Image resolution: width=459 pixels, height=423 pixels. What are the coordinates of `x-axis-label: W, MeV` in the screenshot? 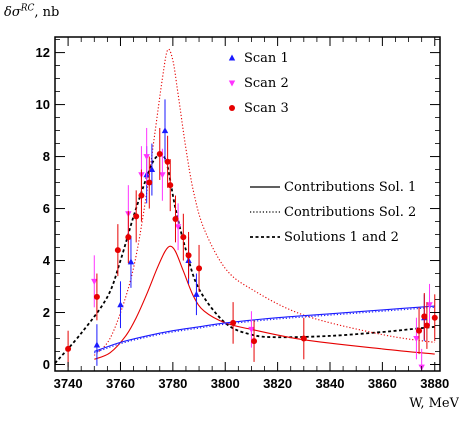 It's located at (434, 403).